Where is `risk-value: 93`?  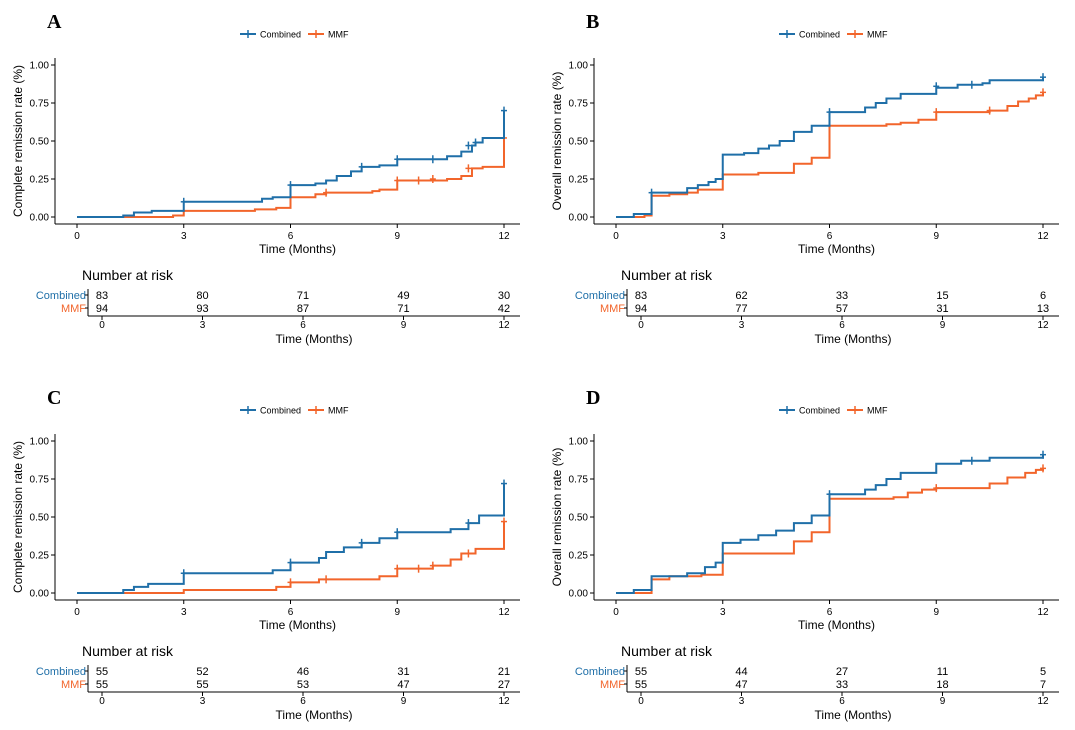
risk-value: 93 is located at coordinates (202, 309).